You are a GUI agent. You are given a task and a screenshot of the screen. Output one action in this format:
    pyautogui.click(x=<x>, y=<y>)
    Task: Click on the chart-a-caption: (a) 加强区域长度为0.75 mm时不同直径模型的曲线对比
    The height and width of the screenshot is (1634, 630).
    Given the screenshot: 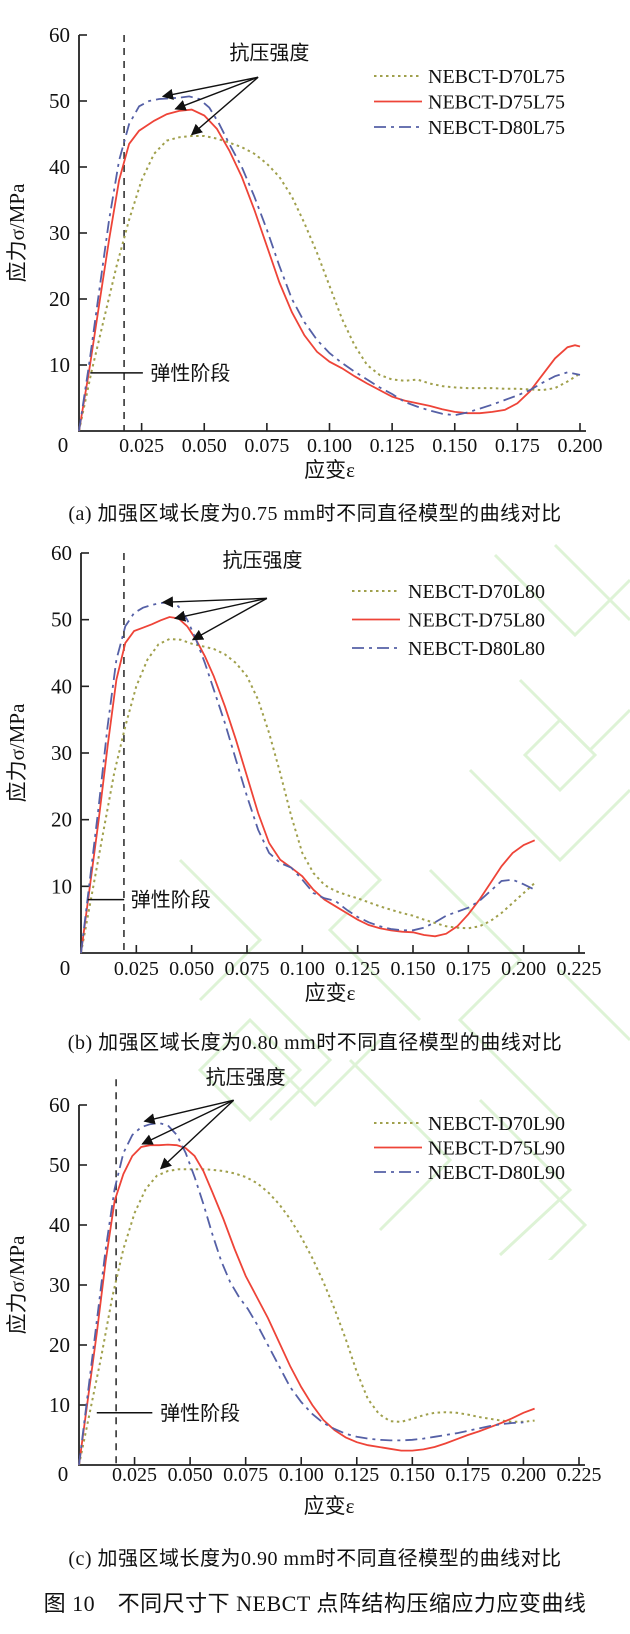 What is the action you would take?
    pyautogui.click(x=315, y=514)
    